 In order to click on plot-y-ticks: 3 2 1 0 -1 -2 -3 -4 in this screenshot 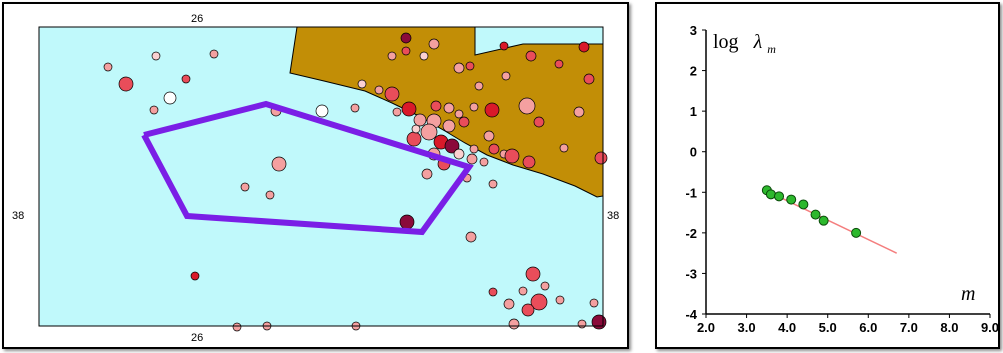, I will do `click(695, 172)`.